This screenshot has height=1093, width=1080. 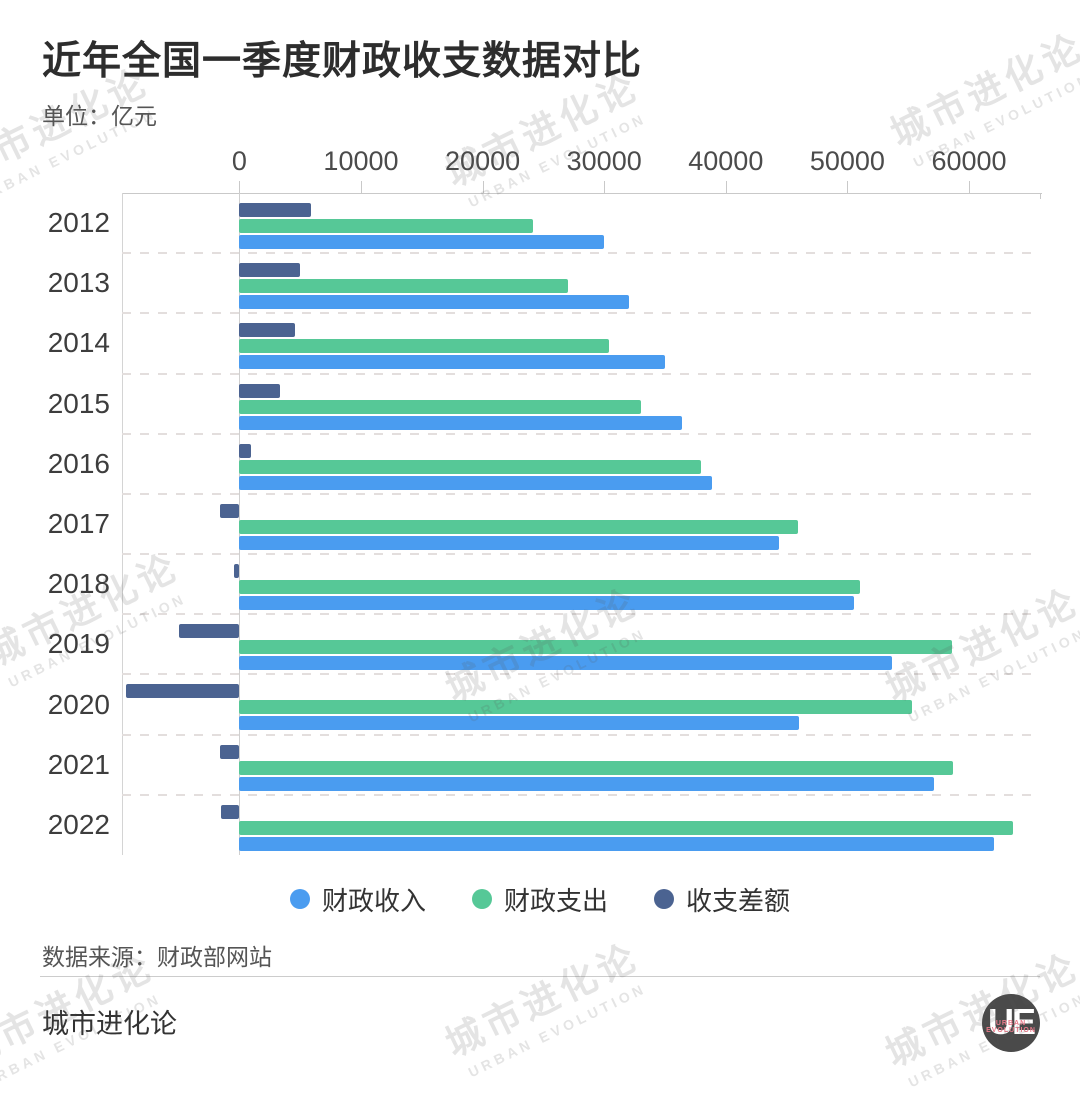 I want to click on year-label: 2012, so click(x=78, y=223).